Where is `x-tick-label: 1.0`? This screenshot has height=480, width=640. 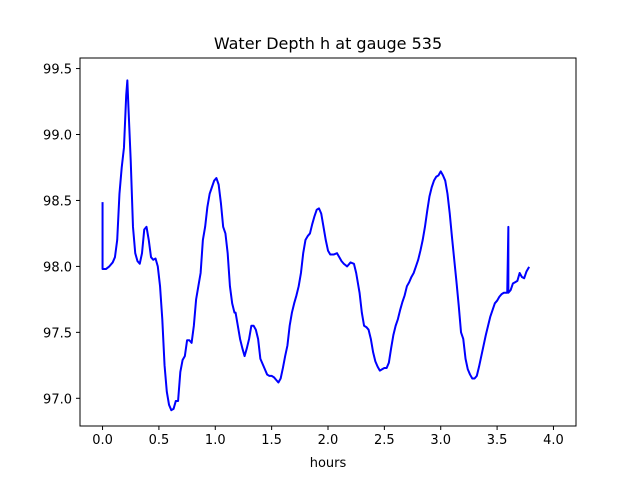
x-tick-label: 1.0 is located at coordinates (215, 440).